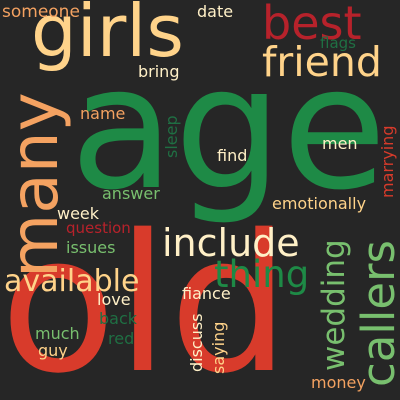 This screenshot has height=400, width=400. What do you see at coordinates (376, 313) in the screenshot?
I see `word-callers: callers` at bounding box center [376, 313].